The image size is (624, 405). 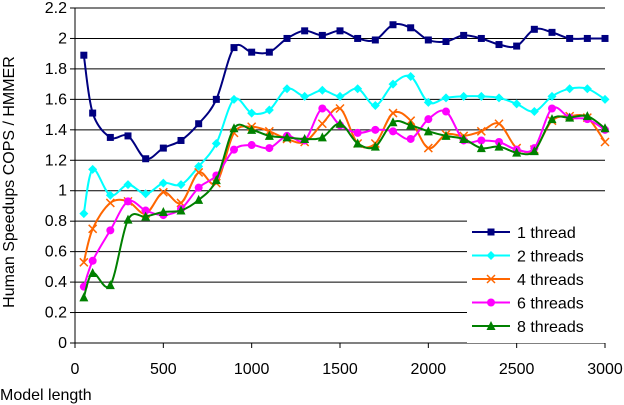 I want to click on x-tick-labels: 0 500 1000 1500 2000 2500 3000, so click(x=347, y=369).